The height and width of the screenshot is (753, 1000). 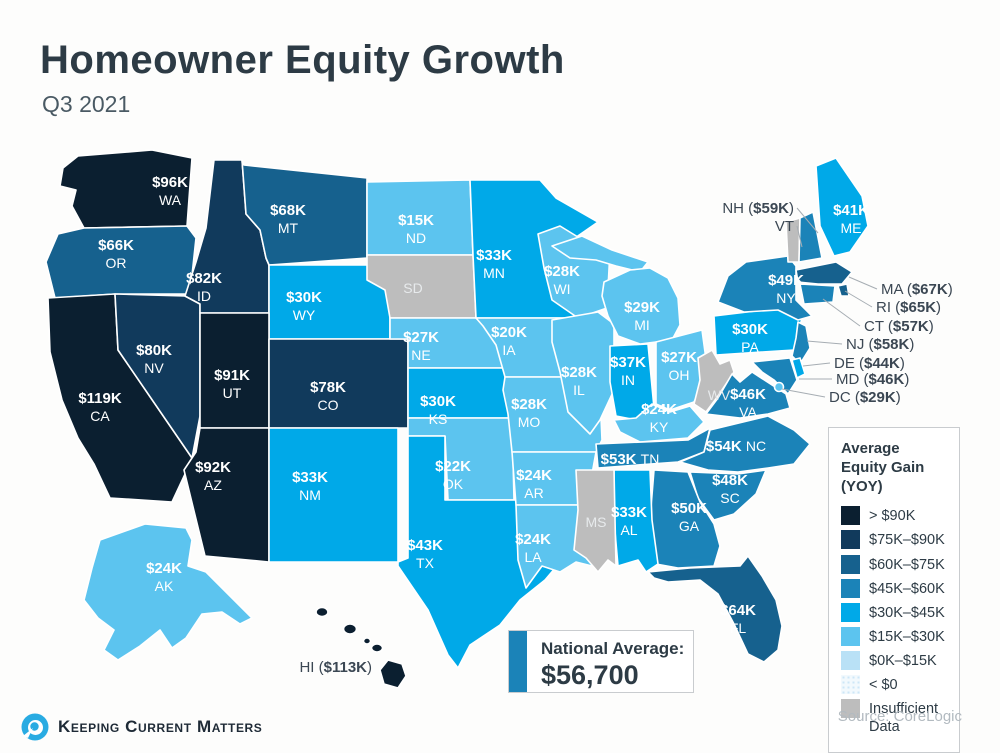 I want to click on state-MD, so click(x=774, y=376).